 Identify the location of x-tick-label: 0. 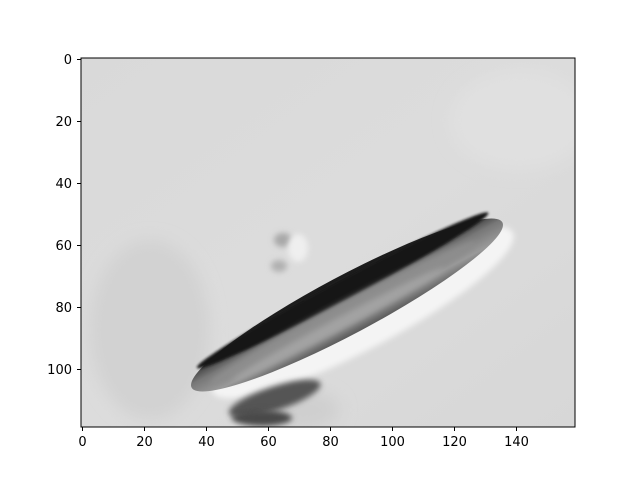
(82, 442).